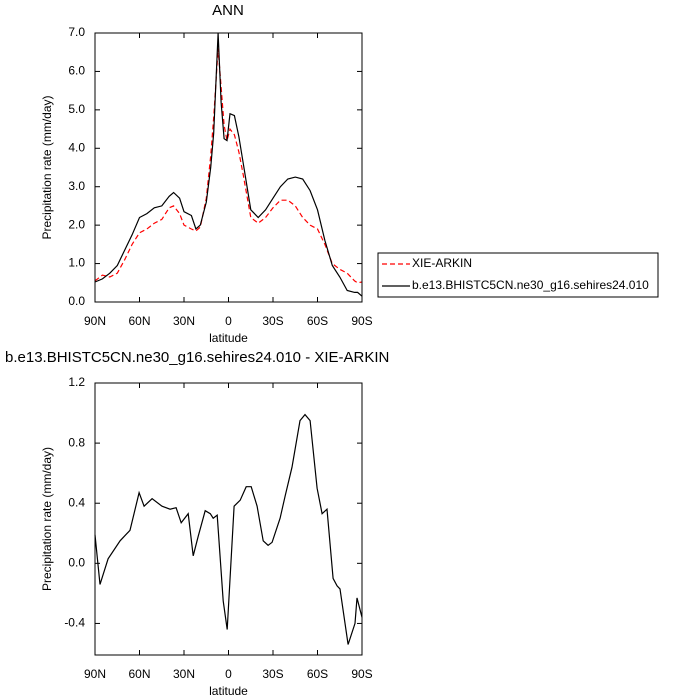  Describe the element at coordinates (74, 623) in the screenshot. I see `y-tick-label: -0.4` at that location.